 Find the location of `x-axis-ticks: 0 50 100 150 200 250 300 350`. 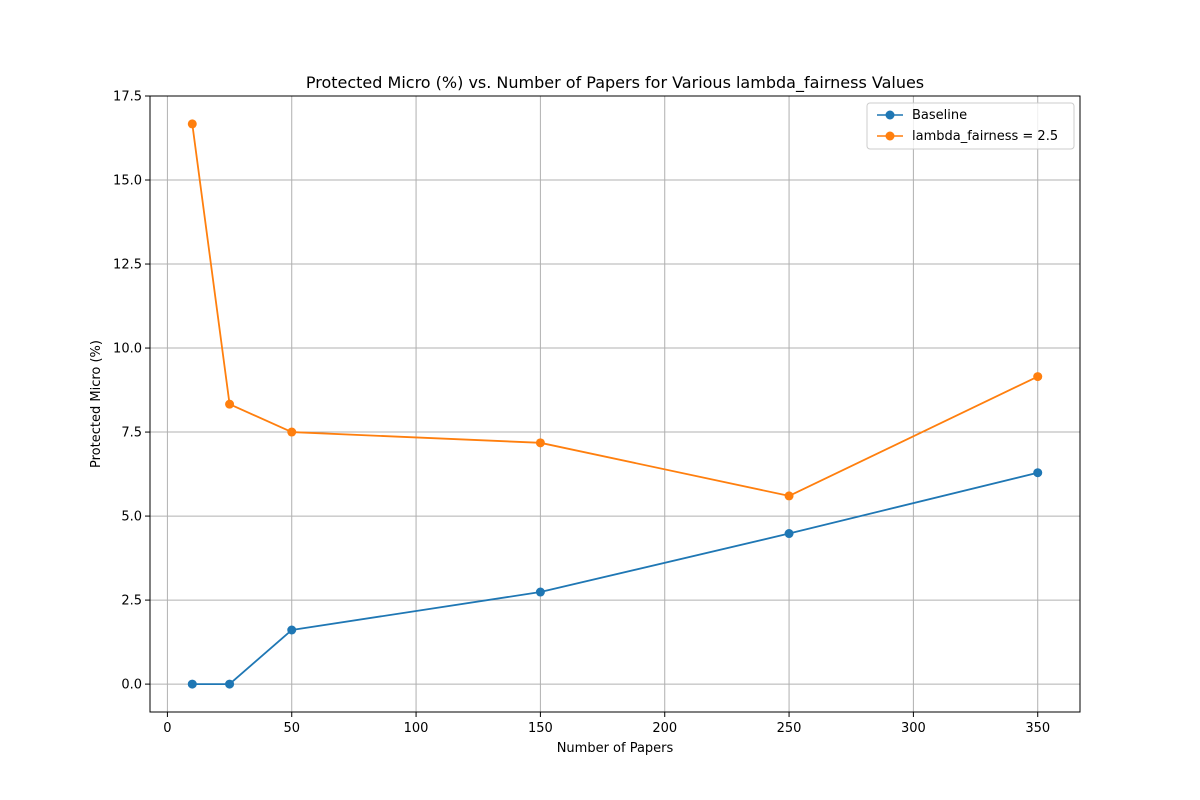

x-axis-ticks: 0 50 100 150 200 250 300 350 is located at coordinates (606, 724).